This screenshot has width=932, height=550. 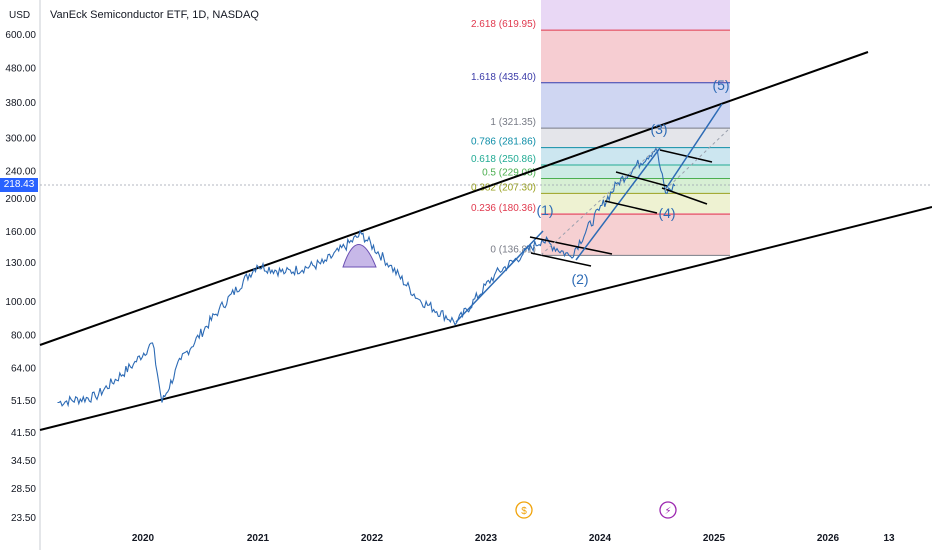 I want to click on y-tick-label: 80.00, so click(x=23, y=335).